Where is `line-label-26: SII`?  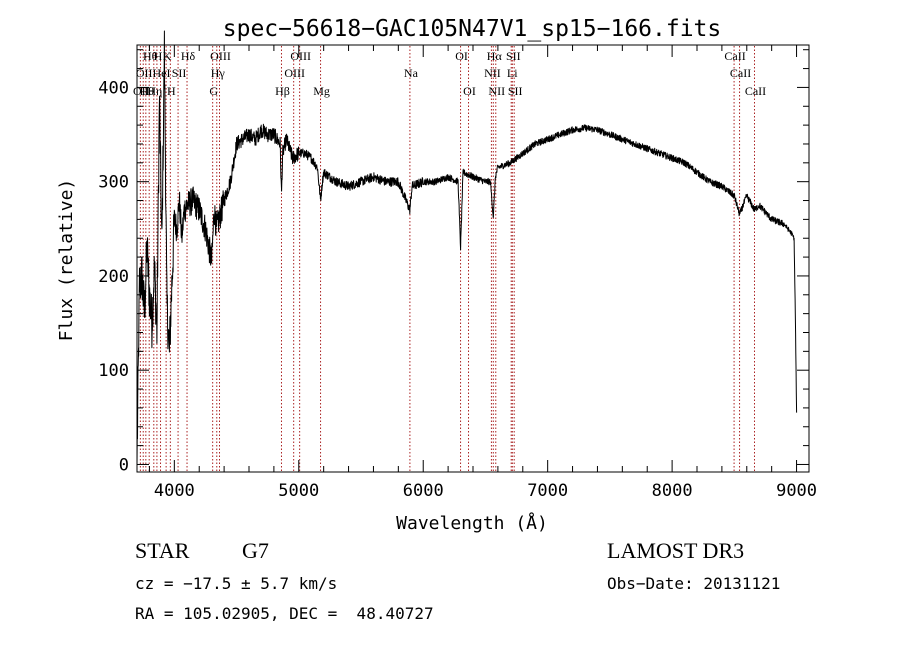
line-label-26: SII is located at coordinates (515, 91).